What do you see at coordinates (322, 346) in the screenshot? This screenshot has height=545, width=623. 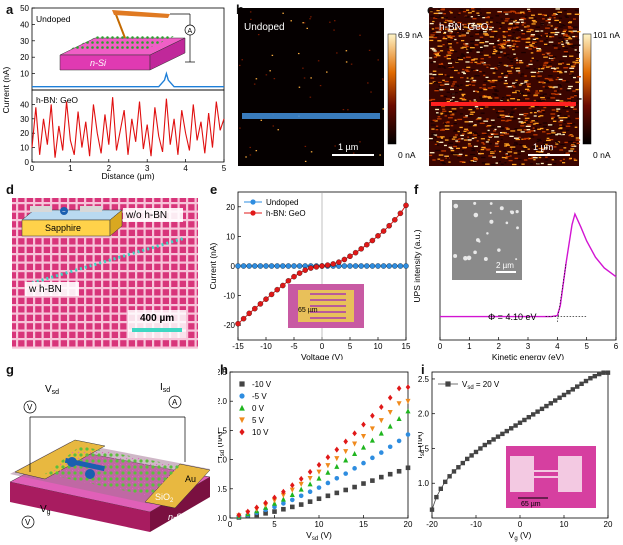 I see `tick-label-e-x: 0` at bounding box center [322, 346].